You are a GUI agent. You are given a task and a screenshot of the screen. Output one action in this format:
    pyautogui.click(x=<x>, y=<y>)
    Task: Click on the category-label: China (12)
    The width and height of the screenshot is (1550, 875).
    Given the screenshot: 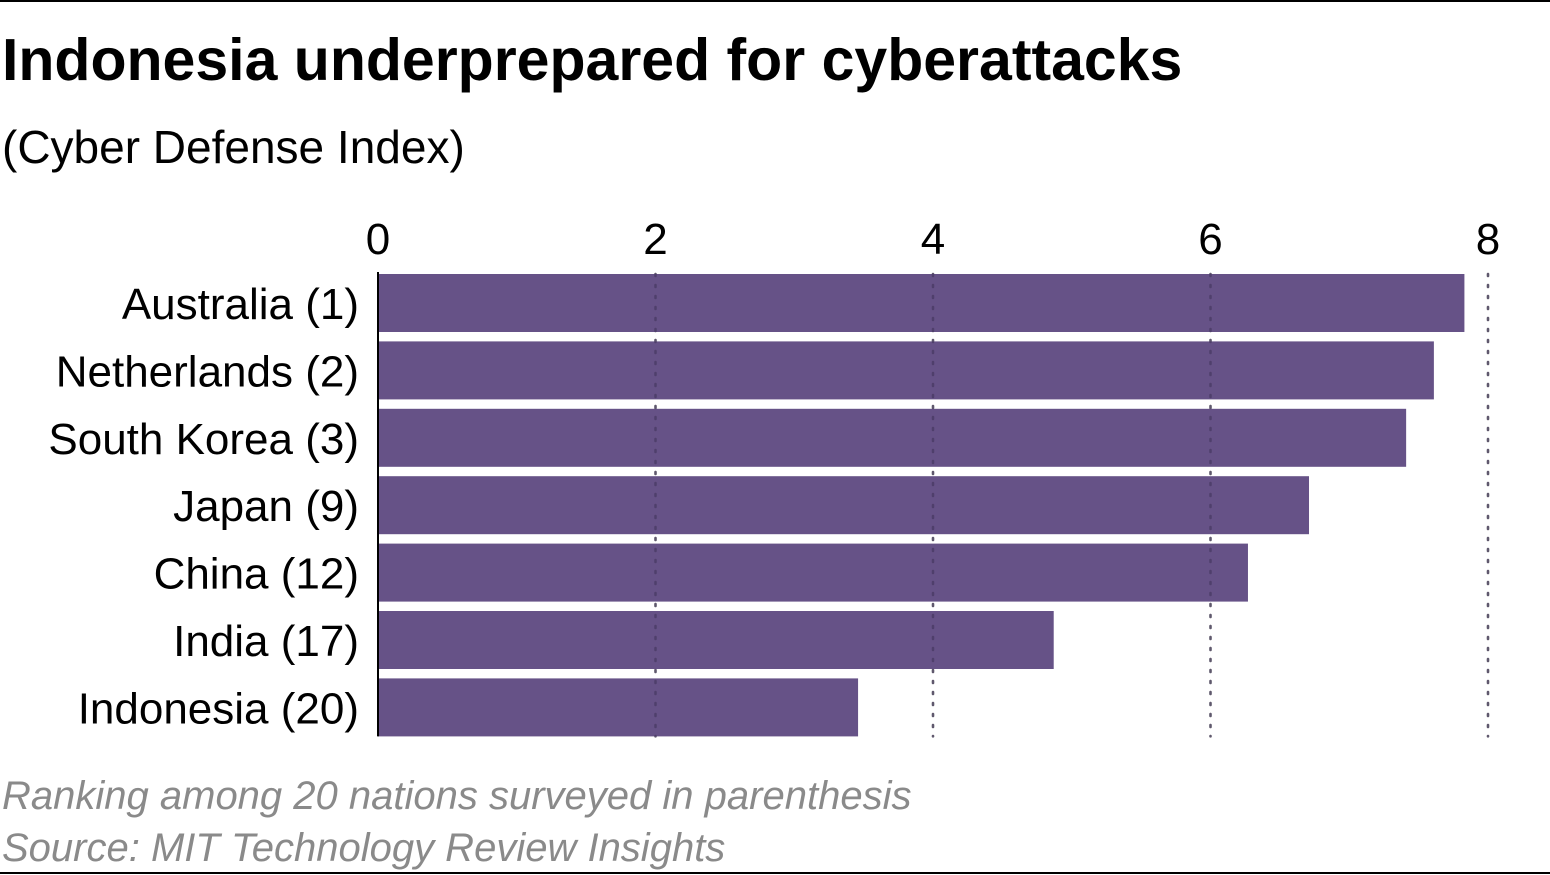 What is the action you would take?
    pyautogui.click(x=256, y=574)
    